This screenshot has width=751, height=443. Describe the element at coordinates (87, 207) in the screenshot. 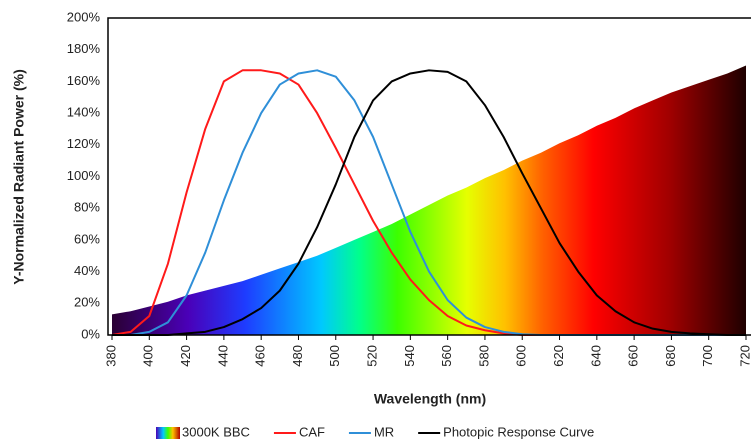

I see `y-tick-label: 80%` at that location.